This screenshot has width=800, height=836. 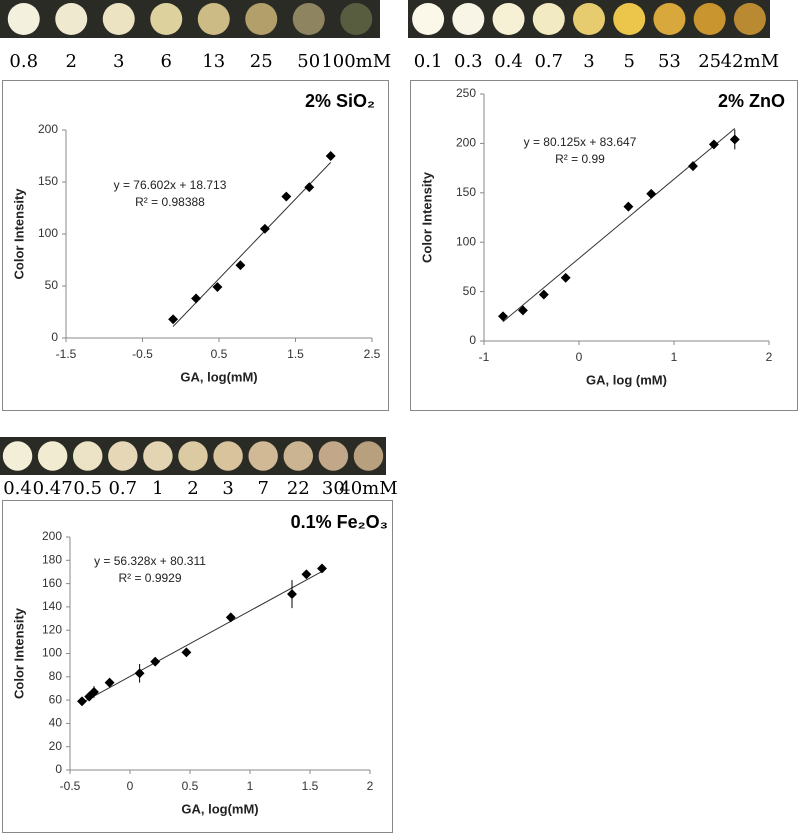 What do you see at coordinates (157, 488) in the screenshot?
I see `swatch-label: 1` at bounding box center [157, 488].